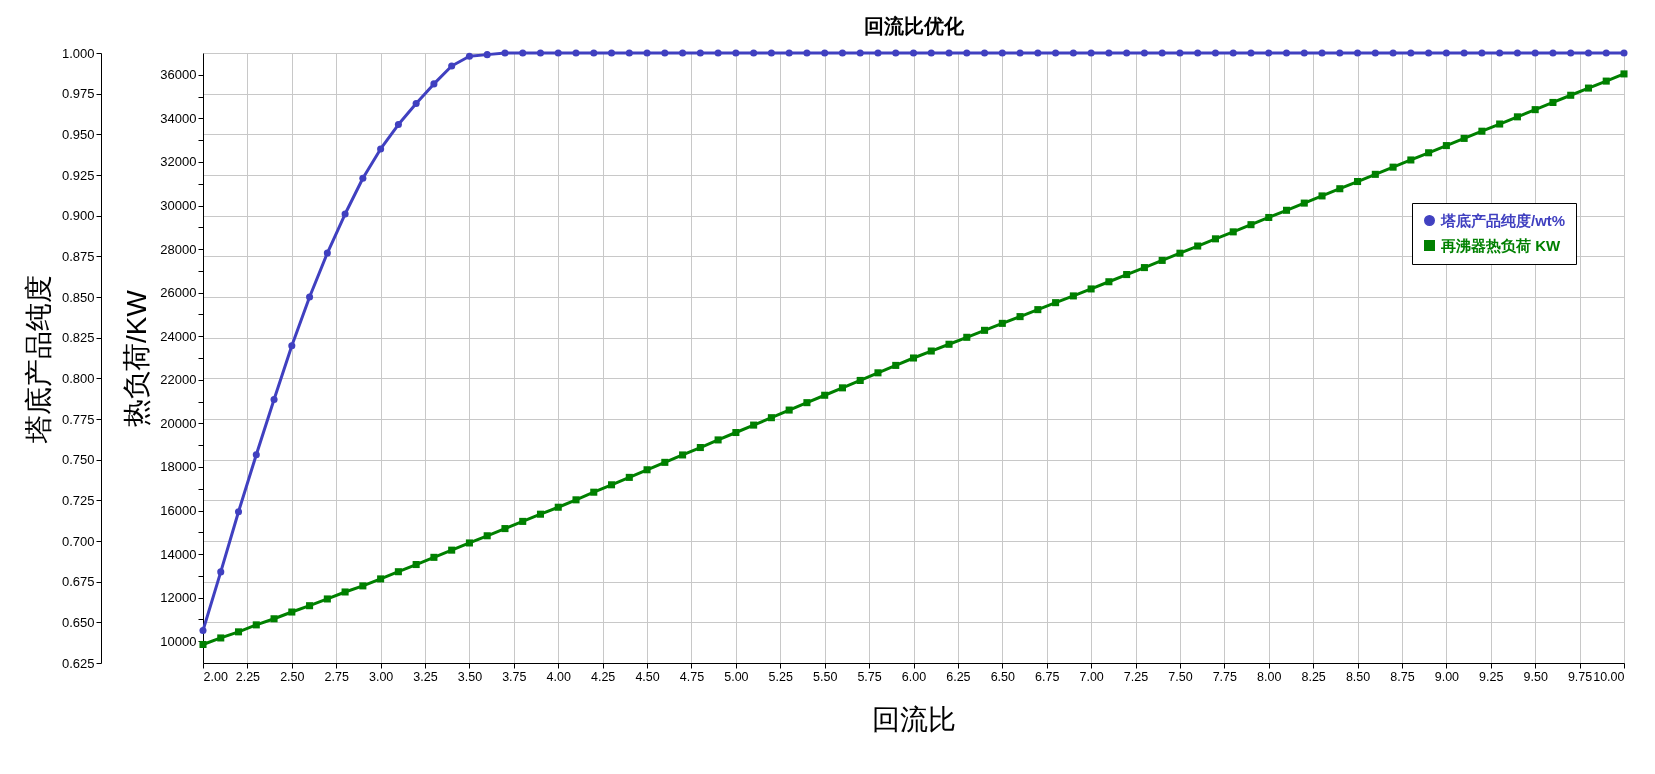 The image size is (1655, 774). What do you see at coordinates (78, 53) in the screenshot?
I see `y-tick-label: 1.000` at bounding box center [78, 53].